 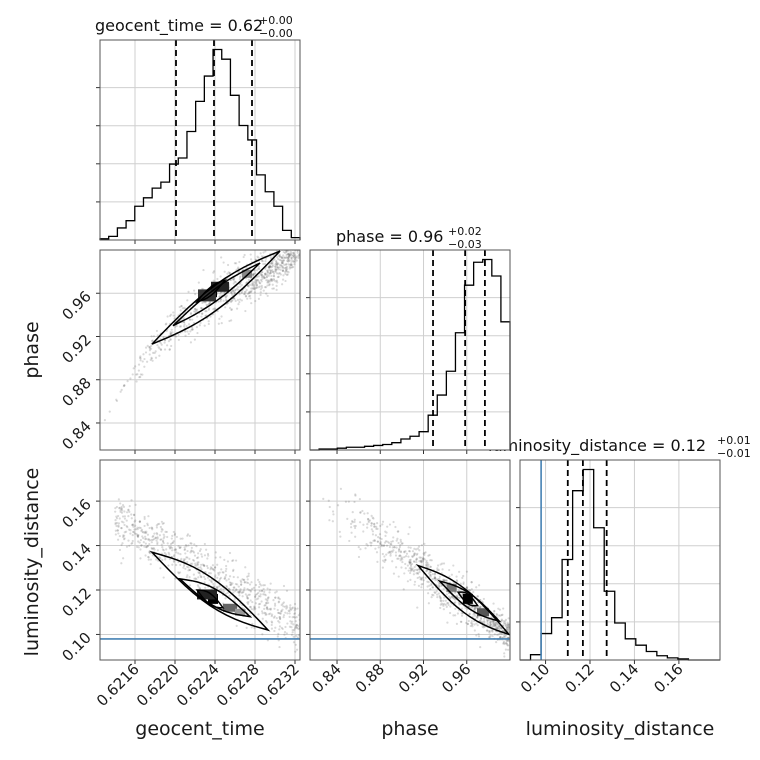 I want to click on density-block, so click(x=482, y=612).